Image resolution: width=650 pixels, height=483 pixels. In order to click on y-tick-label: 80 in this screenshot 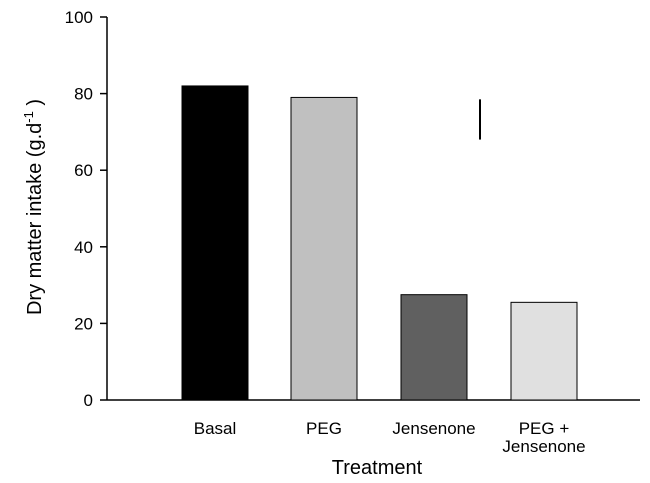, I will do `click(83, 94)`.